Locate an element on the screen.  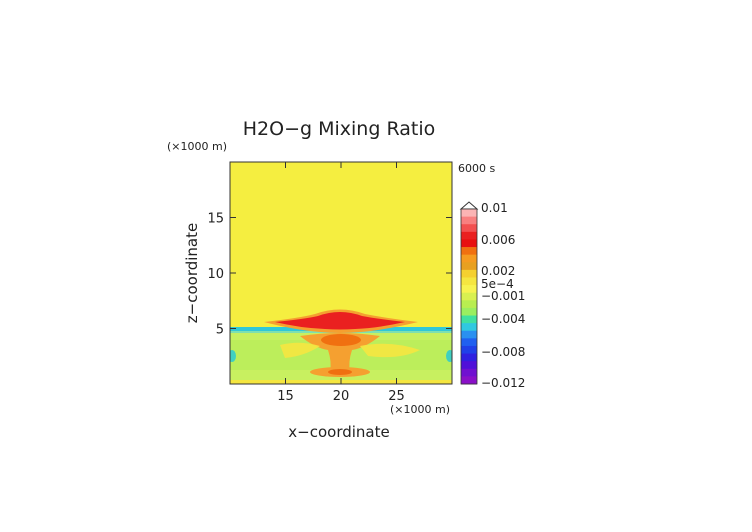
x-unit-label: (×1000 m) is located at coordinates (420, 409).